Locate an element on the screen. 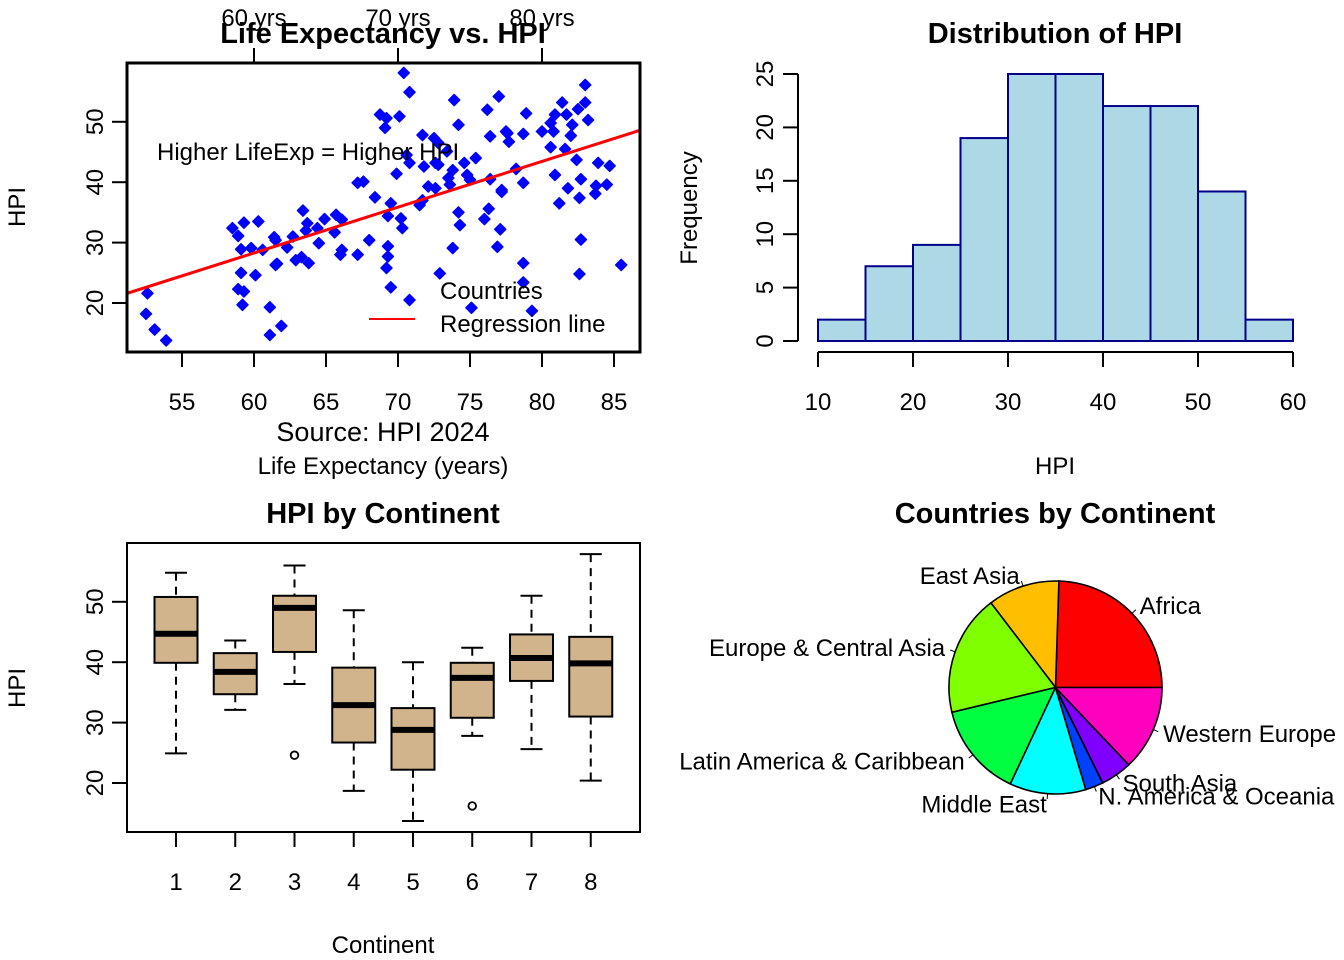  source-note: Source: HPI 2024 is located at coordinates (382, 432).